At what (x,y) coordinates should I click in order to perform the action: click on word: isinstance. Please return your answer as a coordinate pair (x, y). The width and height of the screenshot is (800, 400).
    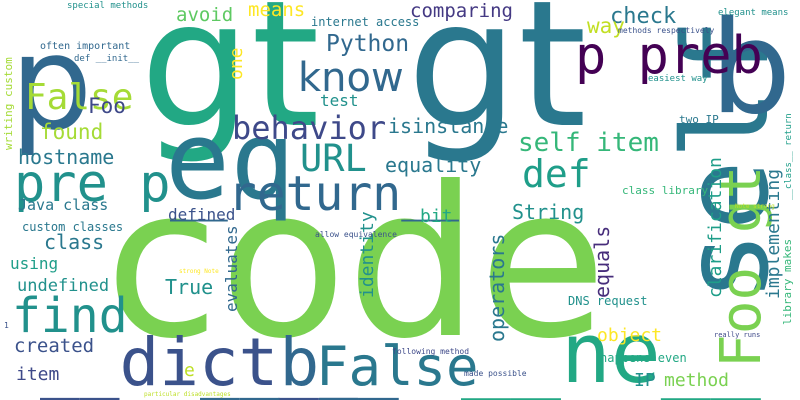
    Looking at the image, I should click on (448, 126).